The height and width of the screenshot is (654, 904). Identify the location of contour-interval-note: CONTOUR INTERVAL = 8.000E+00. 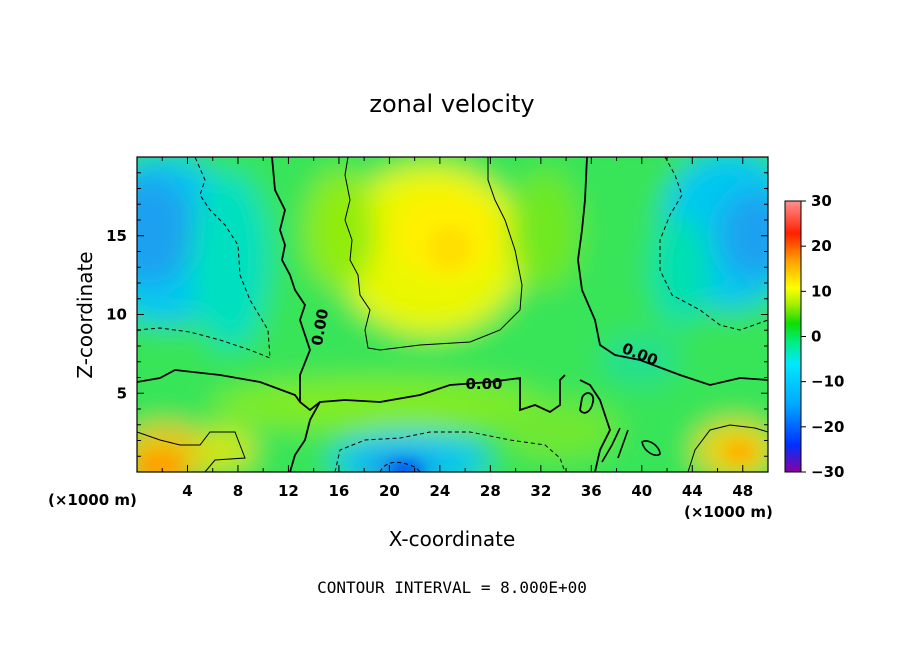
(452, 587).